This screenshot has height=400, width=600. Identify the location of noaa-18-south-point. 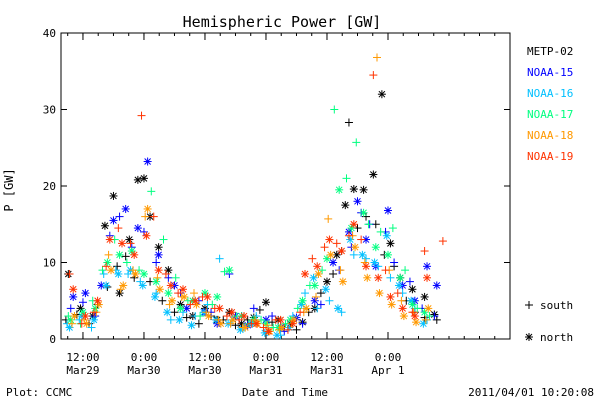
(157, 277).